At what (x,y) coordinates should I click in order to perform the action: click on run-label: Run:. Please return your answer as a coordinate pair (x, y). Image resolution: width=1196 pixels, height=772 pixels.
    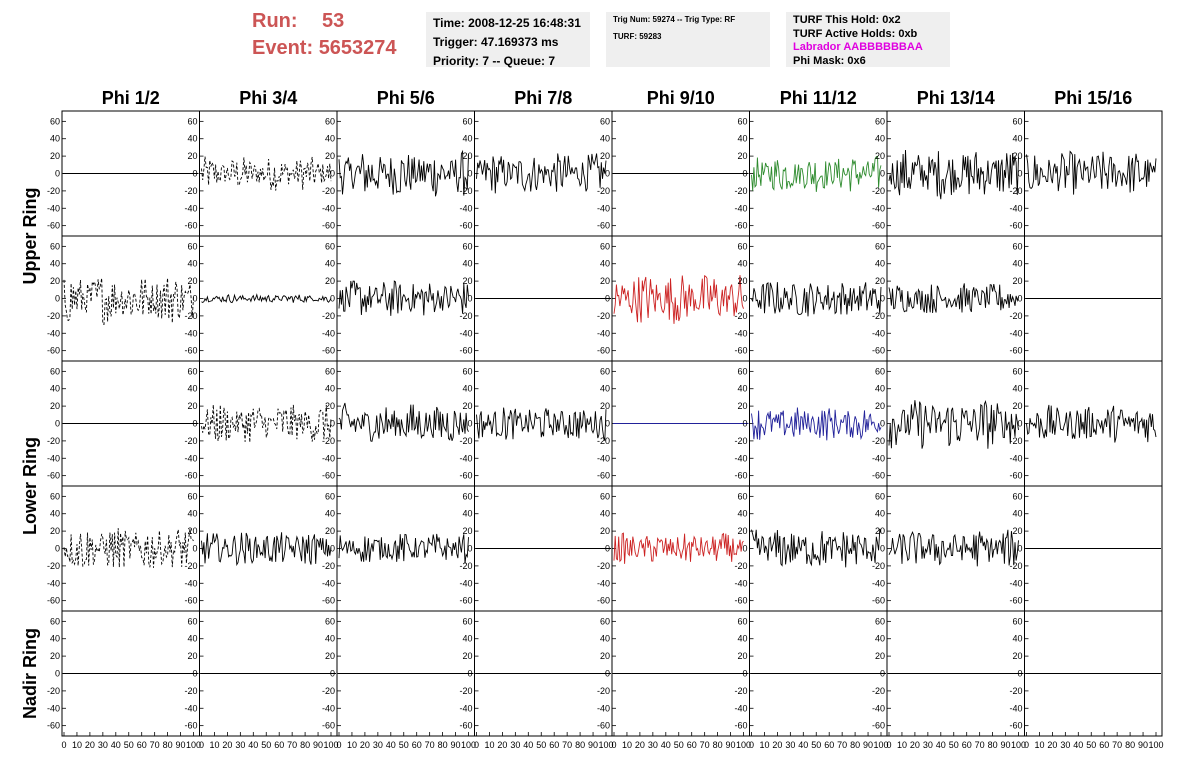
    Looking at the image, I should click on (275, 21).